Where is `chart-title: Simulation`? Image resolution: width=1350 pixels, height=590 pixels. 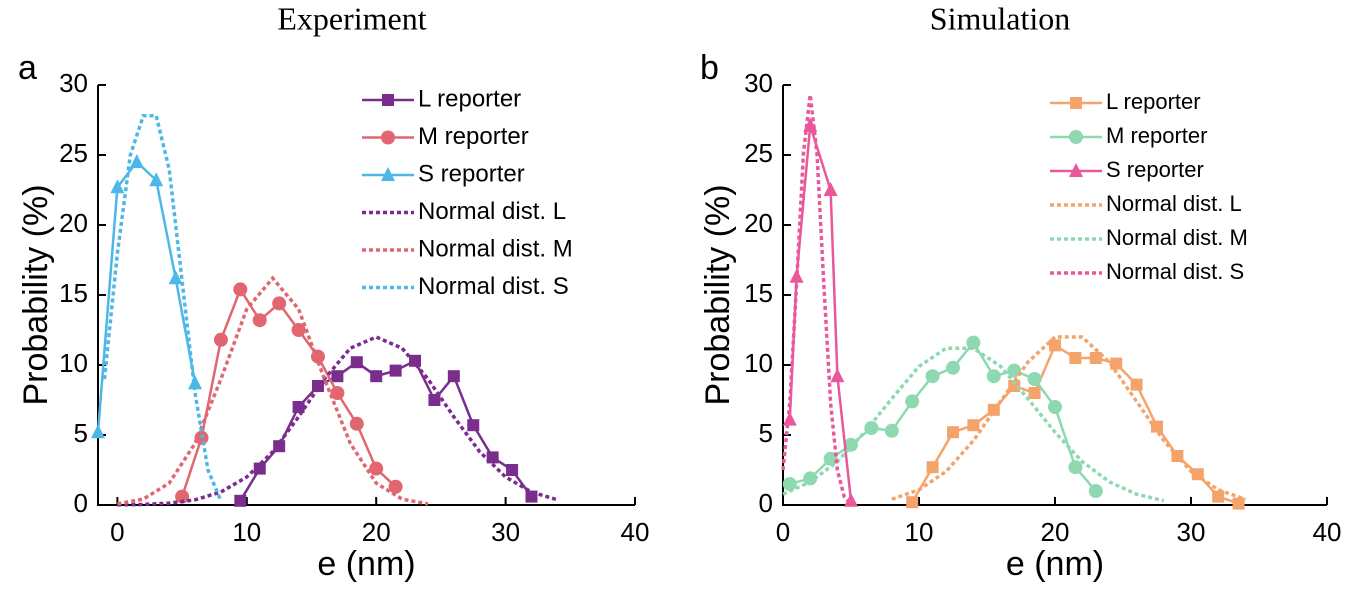 chart-title: Simulation is located at coordinates (1000, 18).